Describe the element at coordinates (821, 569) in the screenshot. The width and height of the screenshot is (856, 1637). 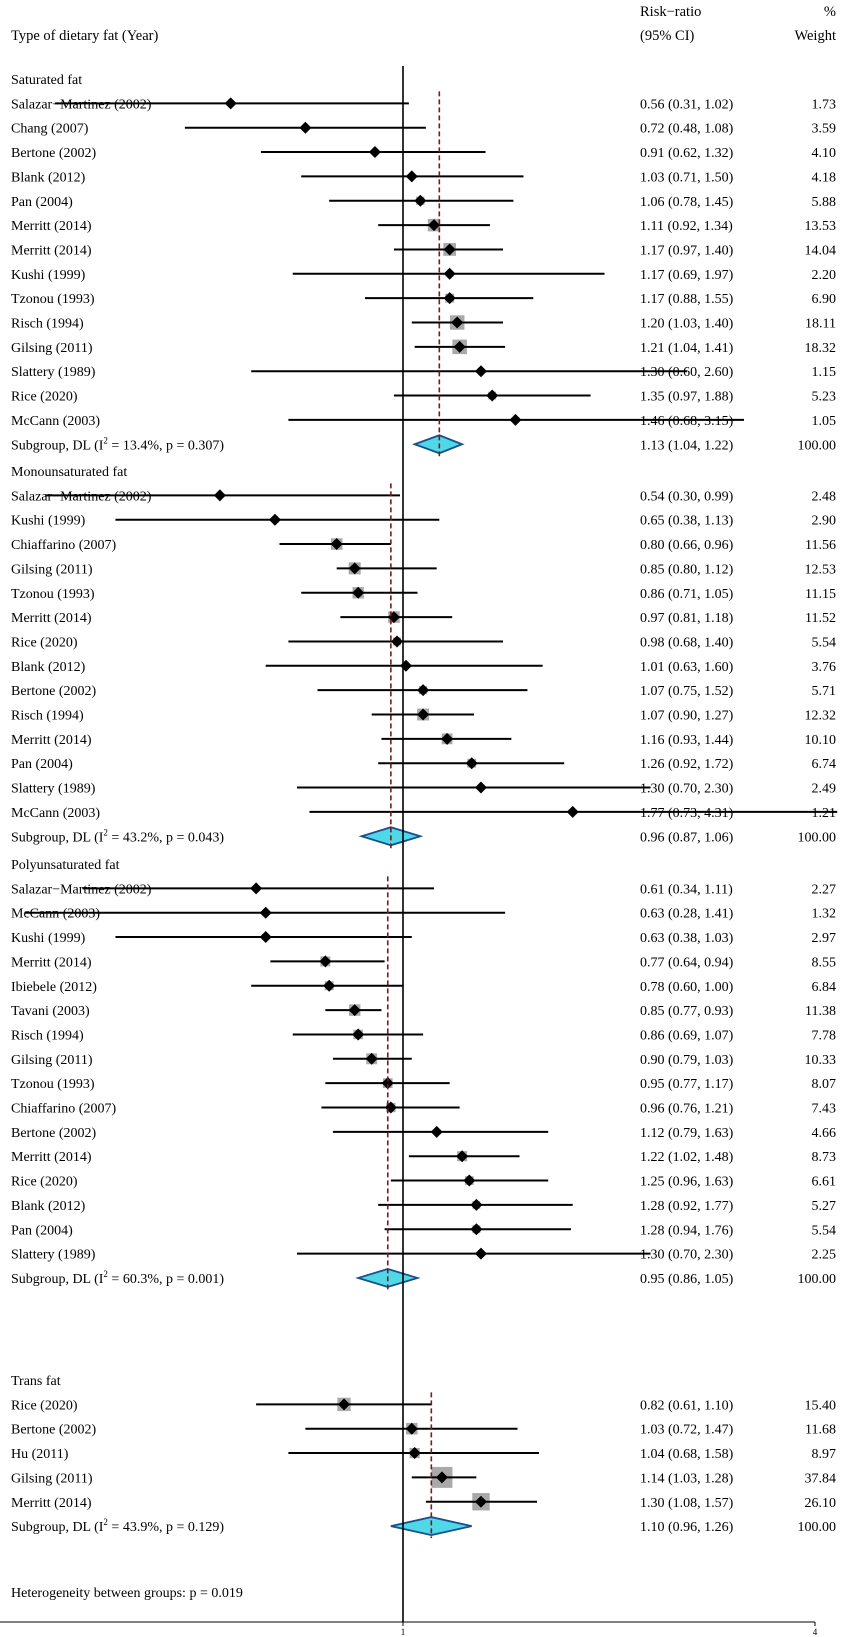
I see `study-weight: 12.53` at that location.